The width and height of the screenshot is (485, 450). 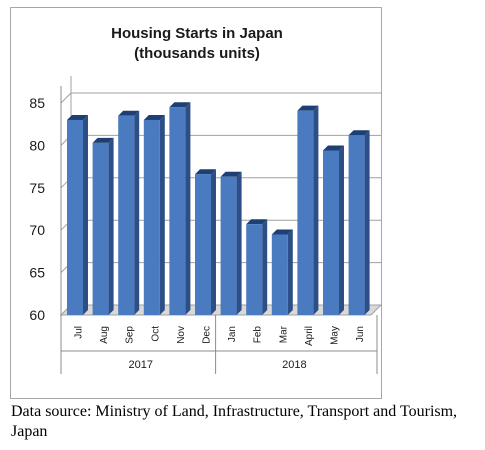 What do you see at coordinates (66, 98) in the screenshot?
I see `gridline-depth` at bounding box center [66, 98].